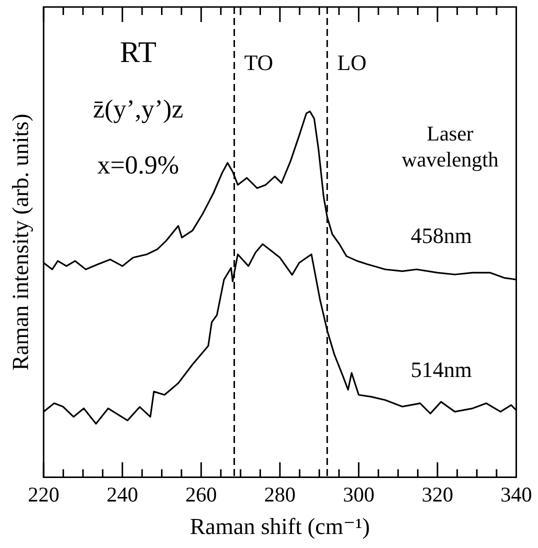  What do you see at coordinates (280, 527) in the screenshot?
I see `x-axis-title: Raman shift (cm⁻¹)` at bounding box center [280, 527].